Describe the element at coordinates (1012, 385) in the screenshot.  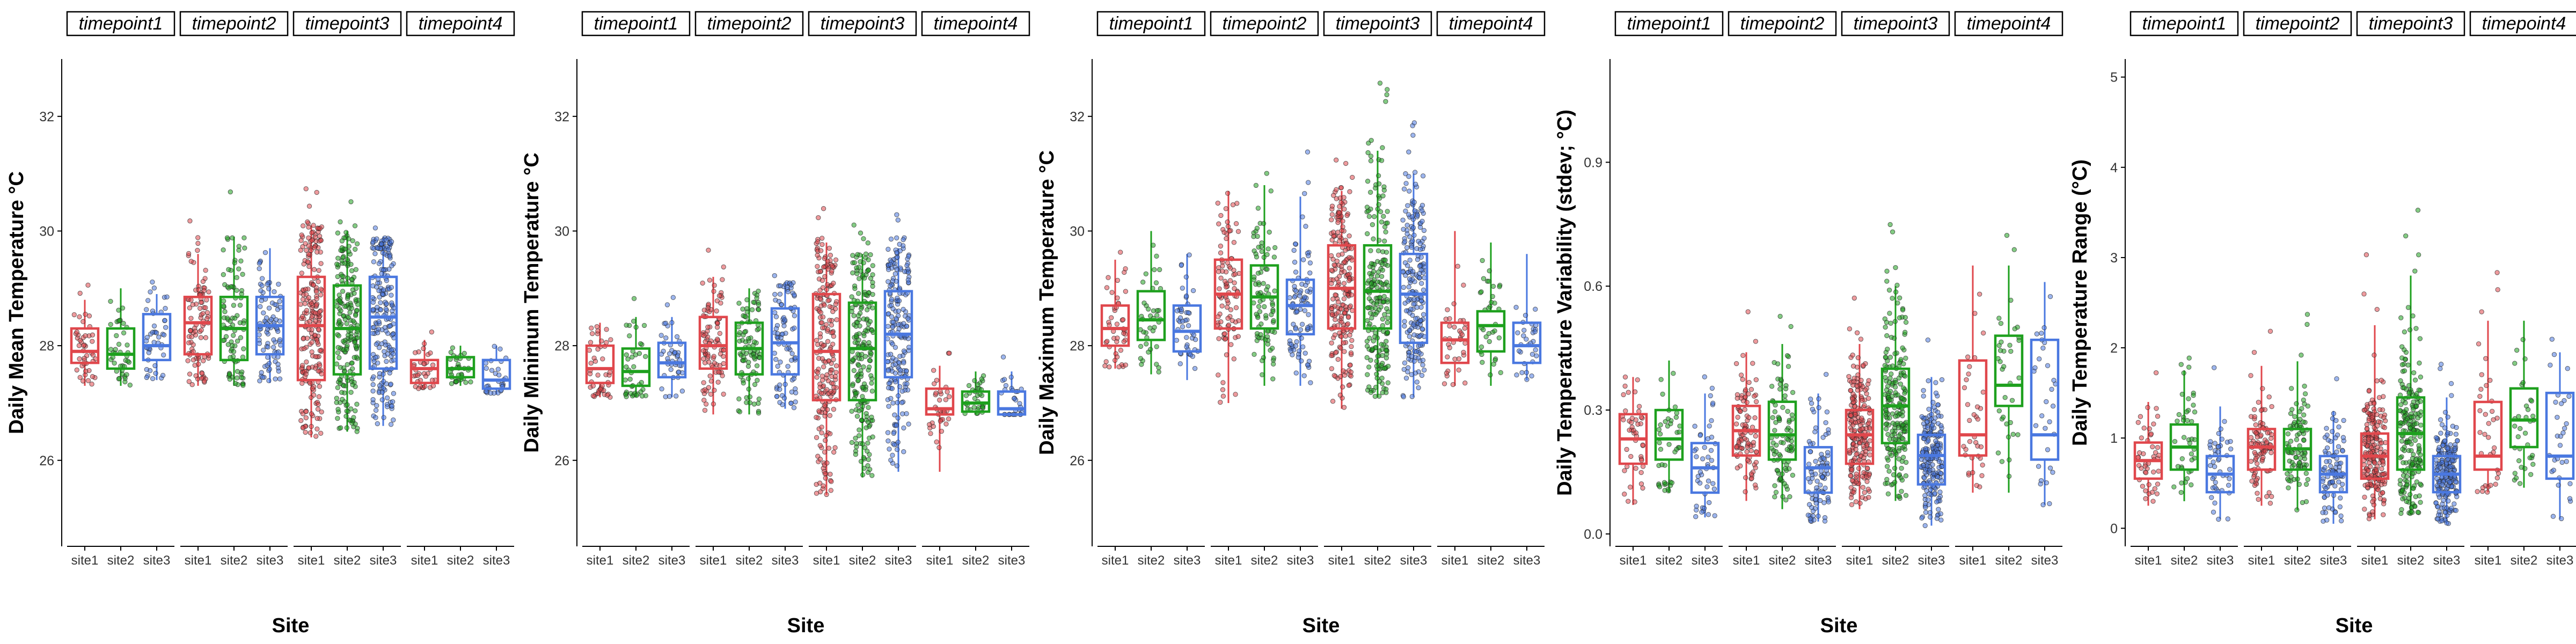
I see `box-timepoint4-site3` at that location.